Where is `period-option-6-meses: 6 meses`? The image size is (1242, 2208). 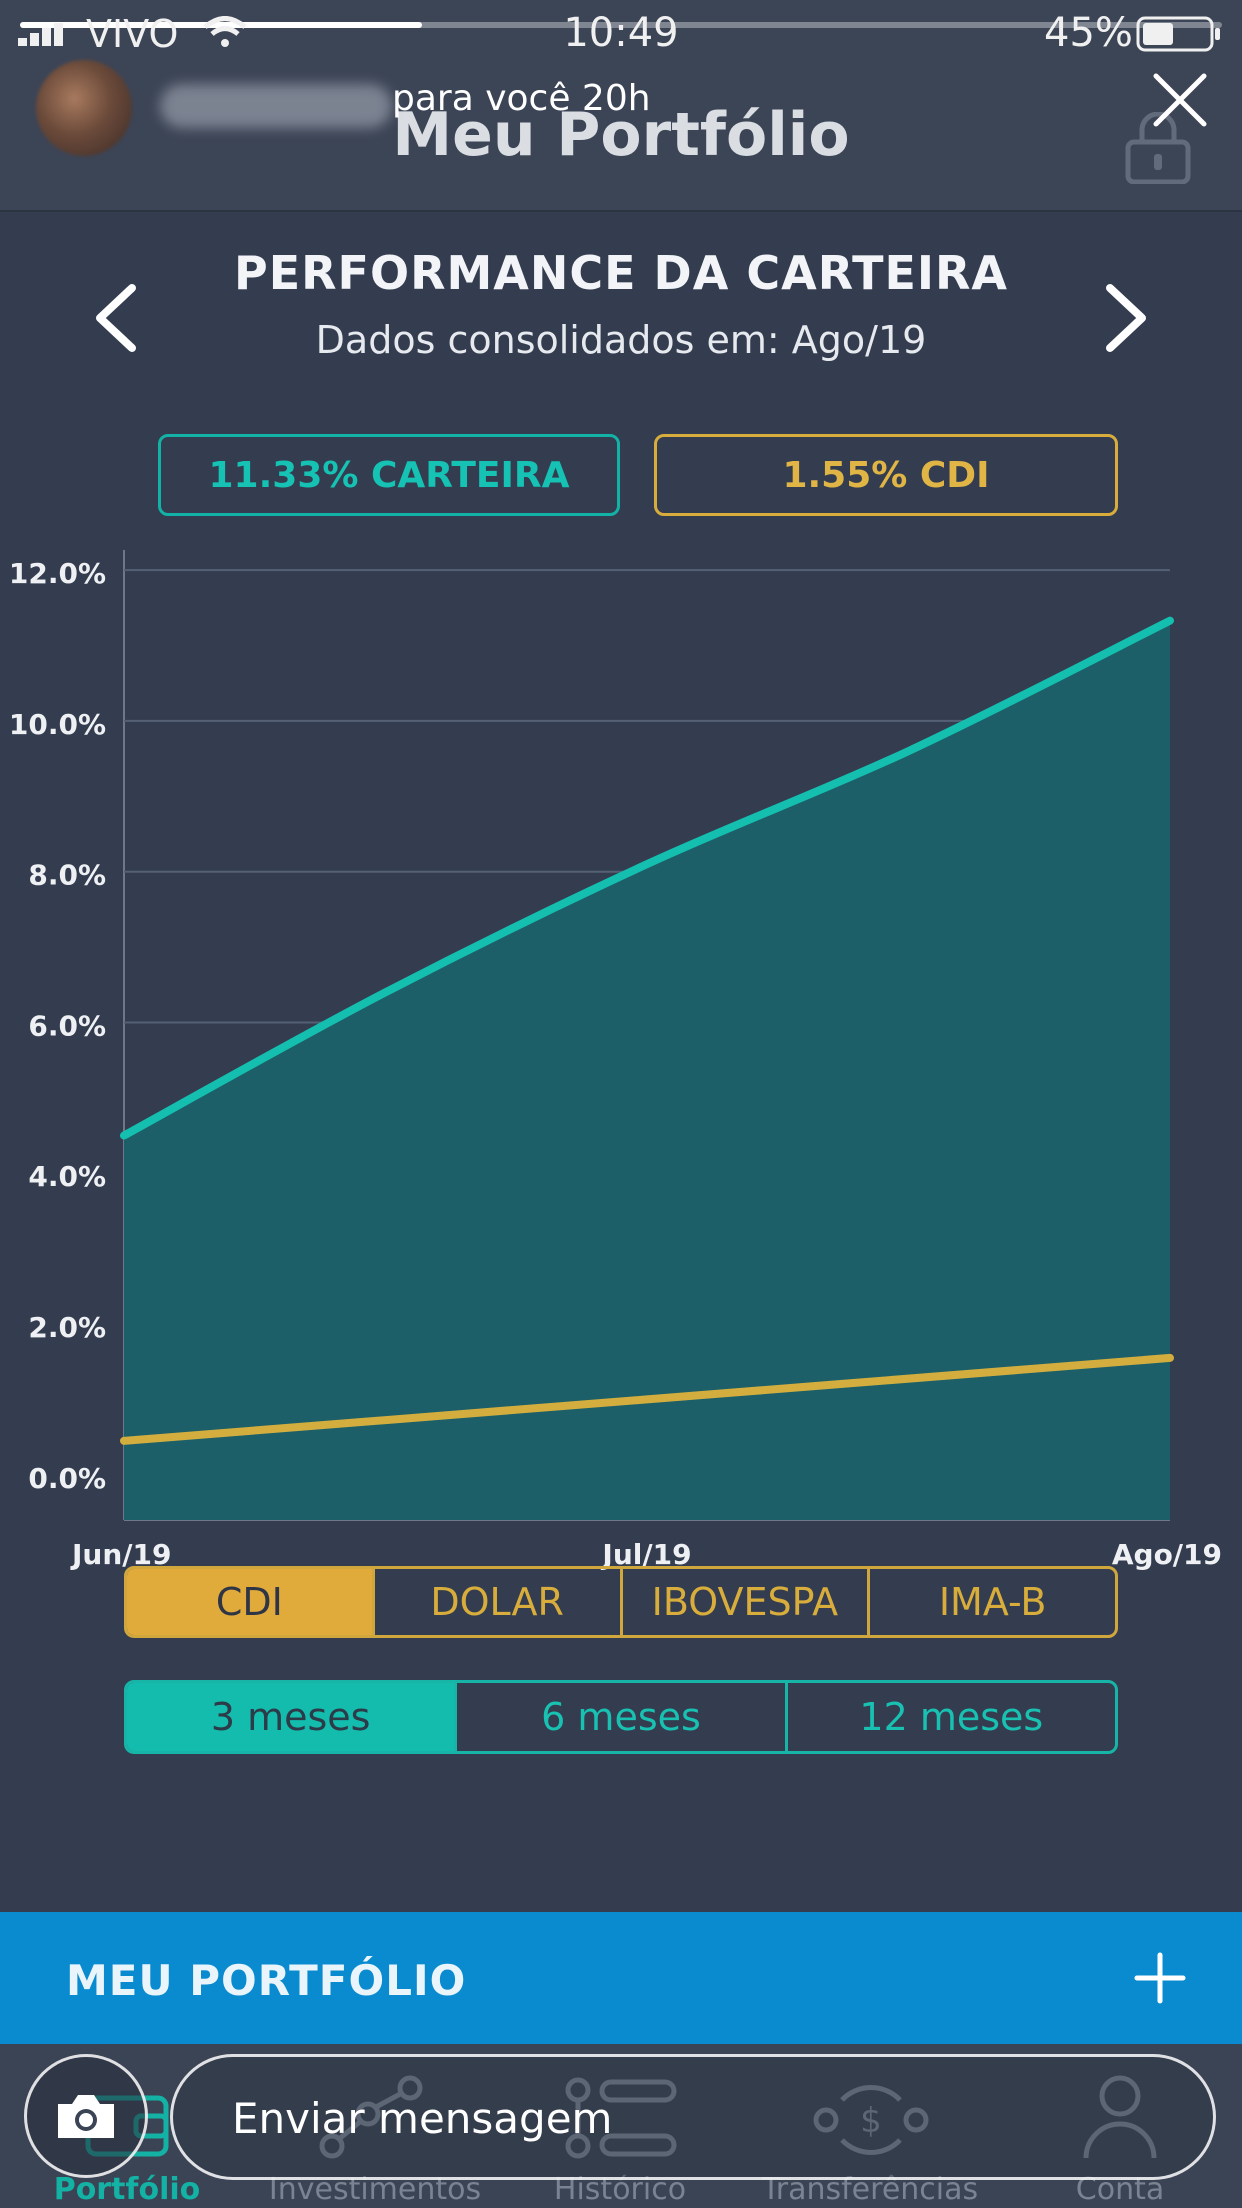 period-option-6-meses: 6 meses is located at coordinates (619, 1717).